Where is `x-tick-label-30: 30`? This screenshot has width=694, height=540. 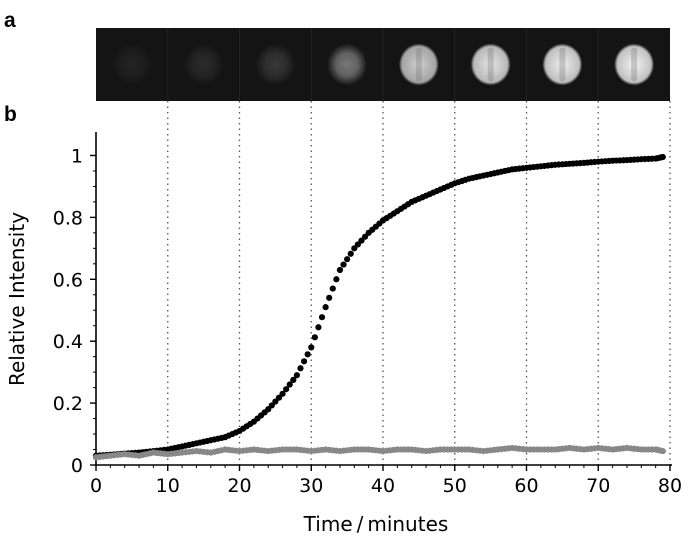 x-tick-label-30: 30 is located at coordinates (311, 486).